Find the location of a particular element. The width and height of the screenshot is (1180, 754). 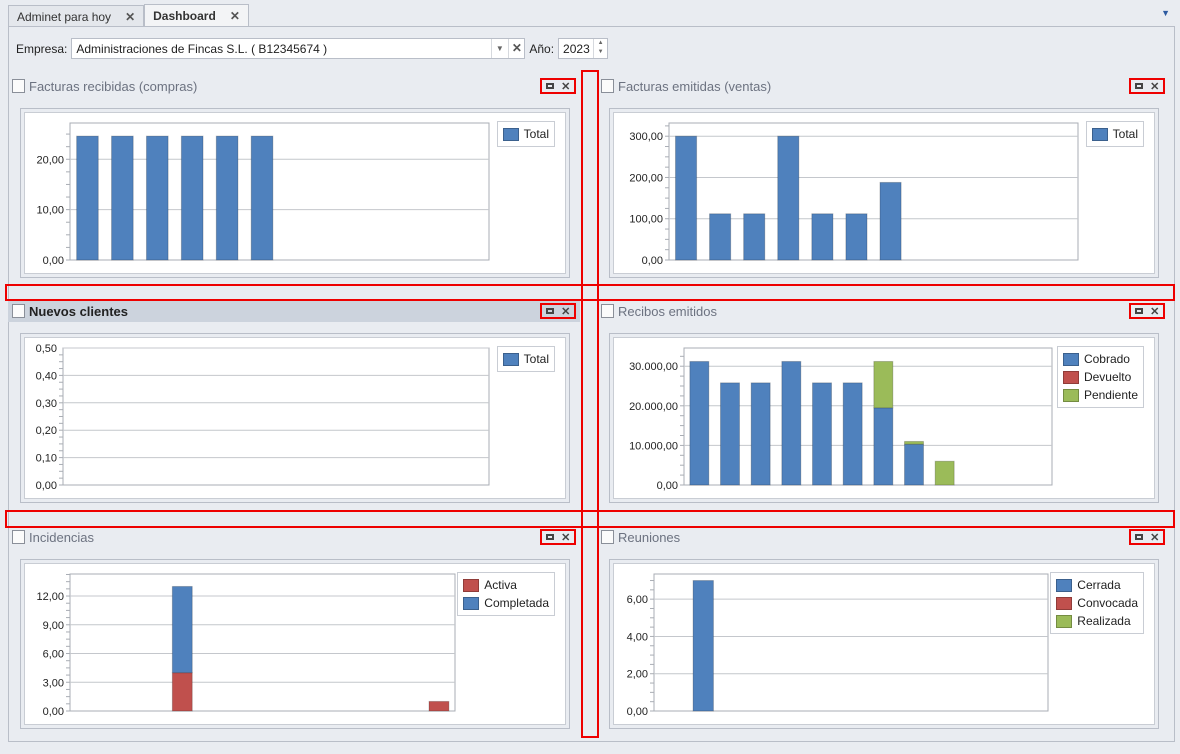

bar-chart: 0,00 0,10 0,20 0,30 0,40 0,50 is located at coordinates (263, 417).